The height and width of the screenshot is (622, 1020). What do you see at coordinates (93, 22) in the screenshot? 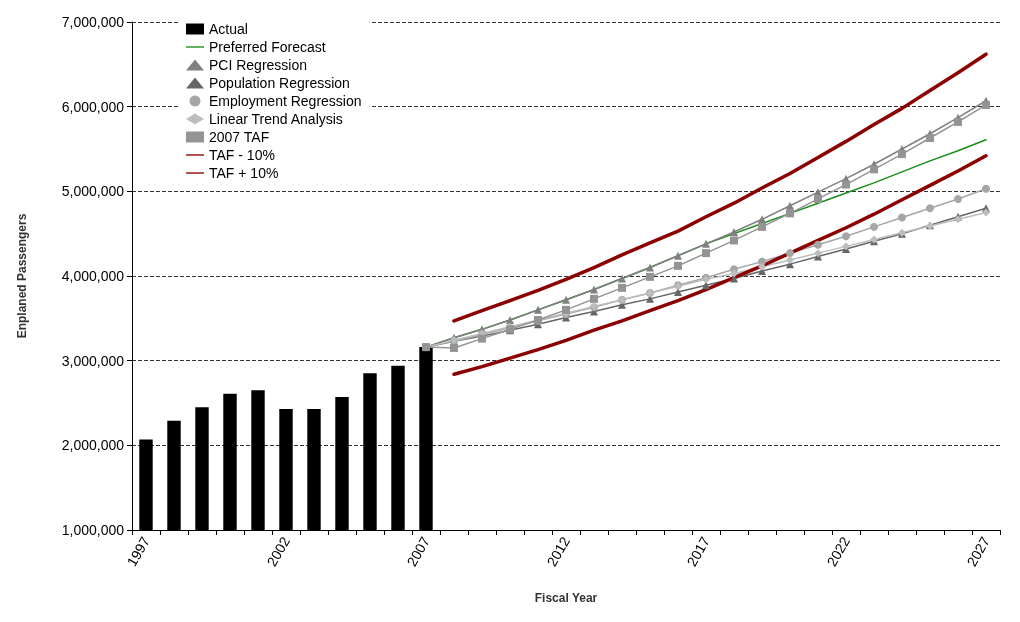
I see `y-tick-label: 7,000,000` at bounding box center [93, 22].